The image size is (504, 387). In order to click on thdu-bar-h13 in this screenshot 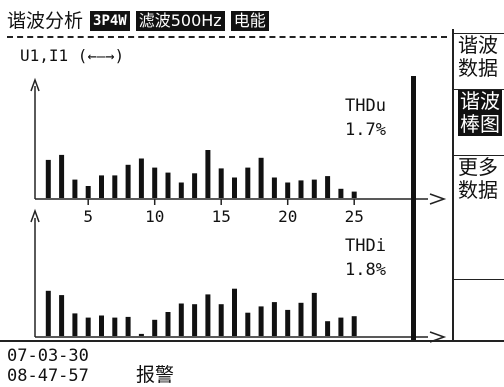, I will do `click(195, 185)`.